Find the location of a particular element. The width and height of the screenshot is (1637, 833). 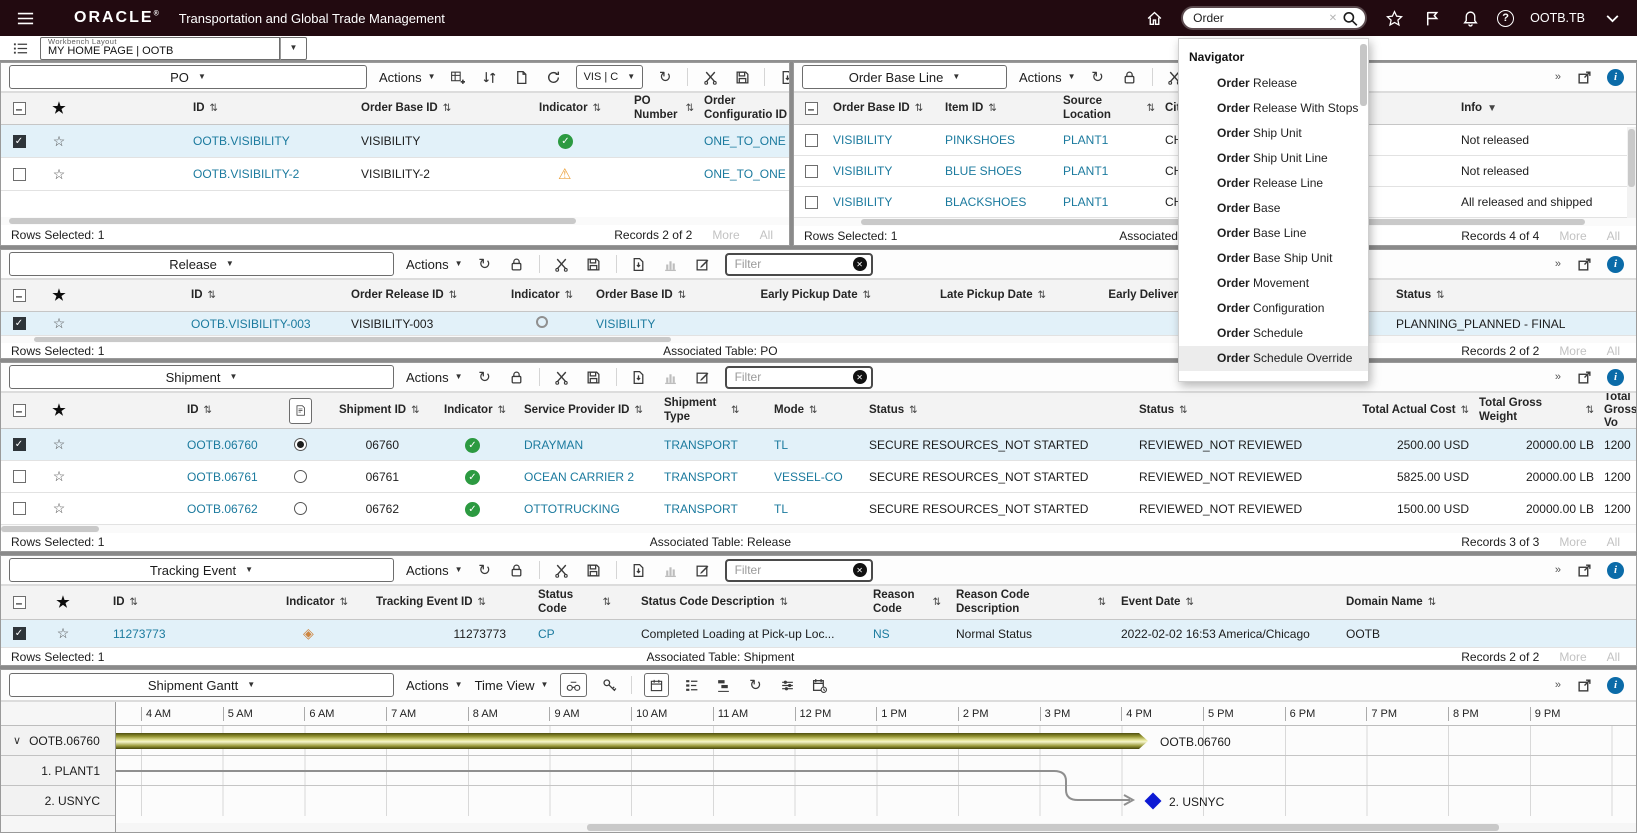

column-header-status-2: Status ⇅ is located at coordinates (1163, 409).